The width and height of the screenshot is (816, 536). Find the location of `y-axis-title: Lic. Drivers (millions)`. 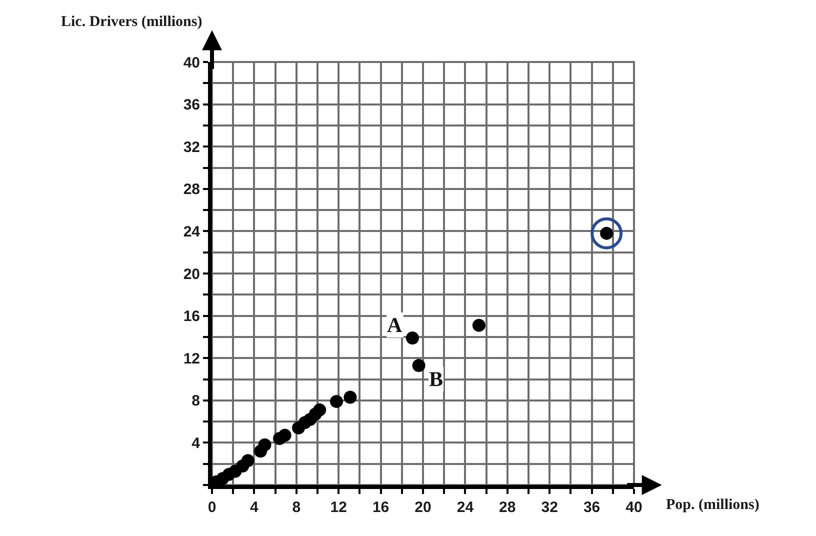

y-axis-title: Lic. Drivers (millions) is located at coordinates (131, 22).